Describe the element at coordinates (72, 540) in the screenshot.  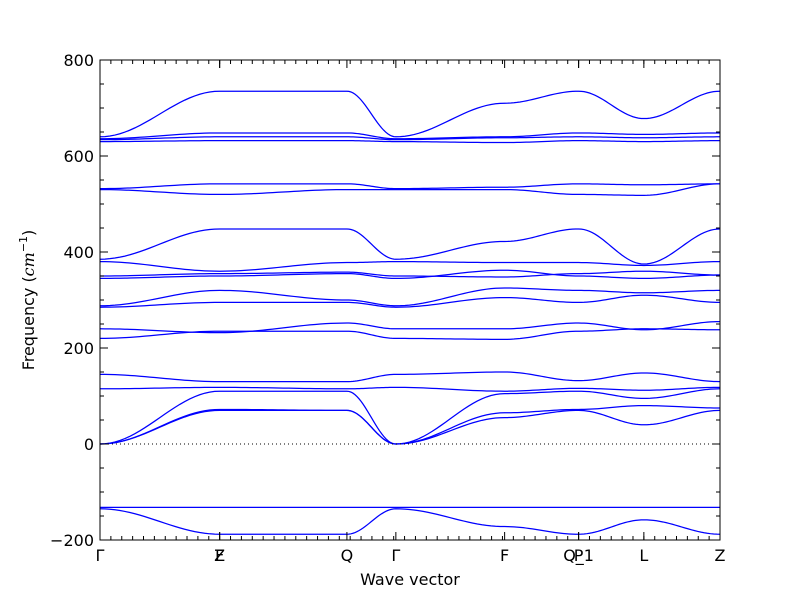
I see `y-tick-label: −200` at that location.